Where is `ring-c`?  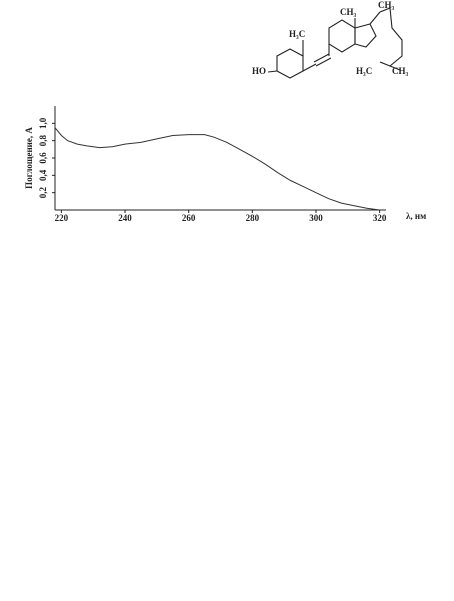 ring-c is located at coordinates (342, 36).